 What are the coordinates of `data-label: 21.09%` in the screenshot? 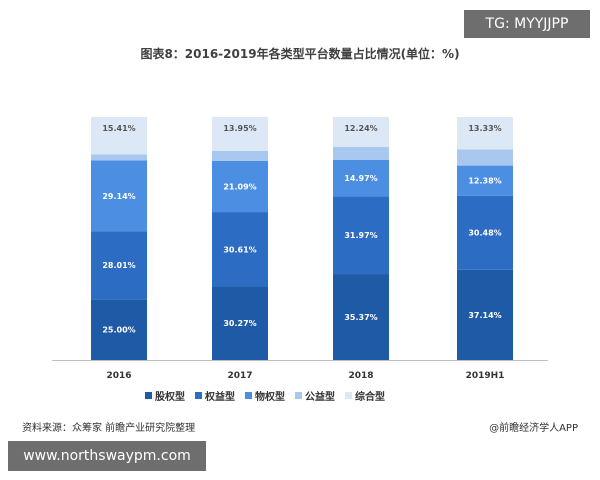 It's located at (239, 186).